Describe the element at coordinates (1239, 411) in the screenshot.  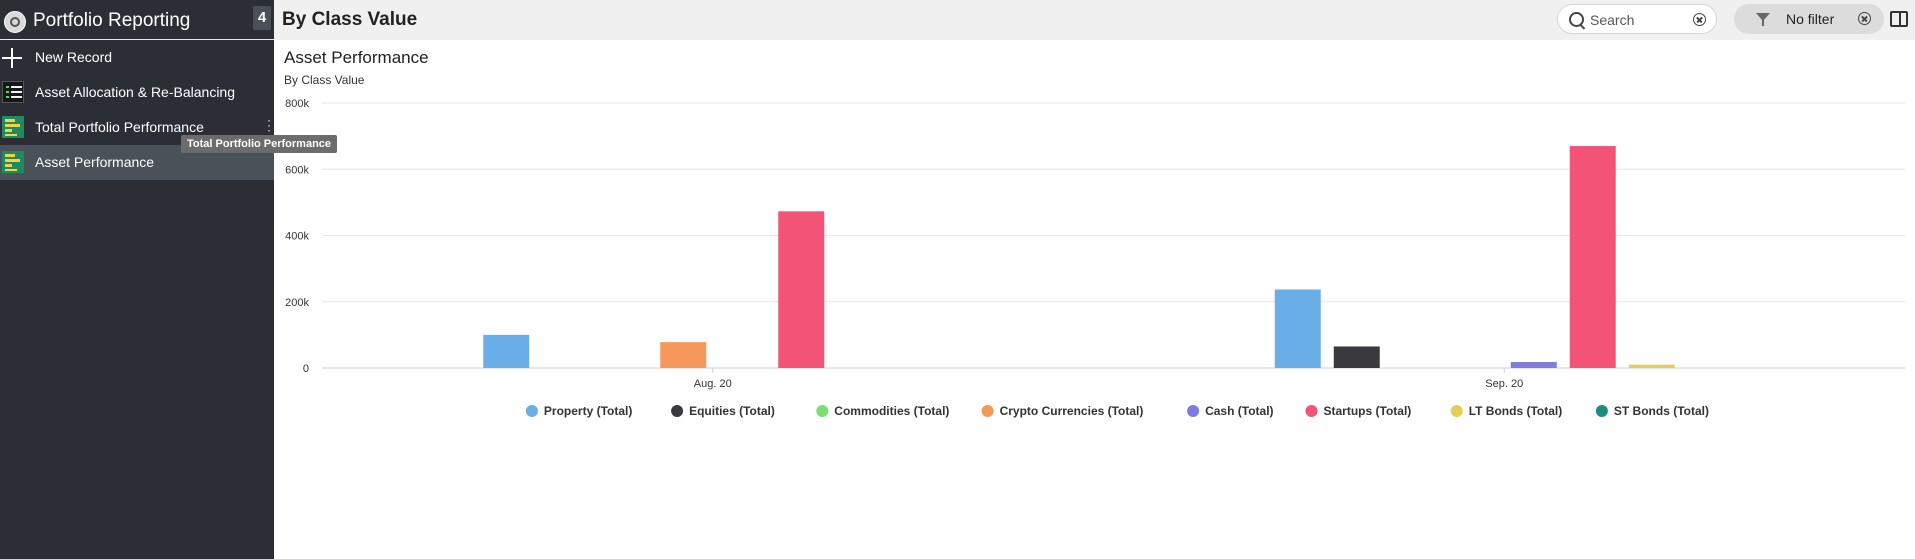
I see `legend-label: Cash (Total)` at that location.